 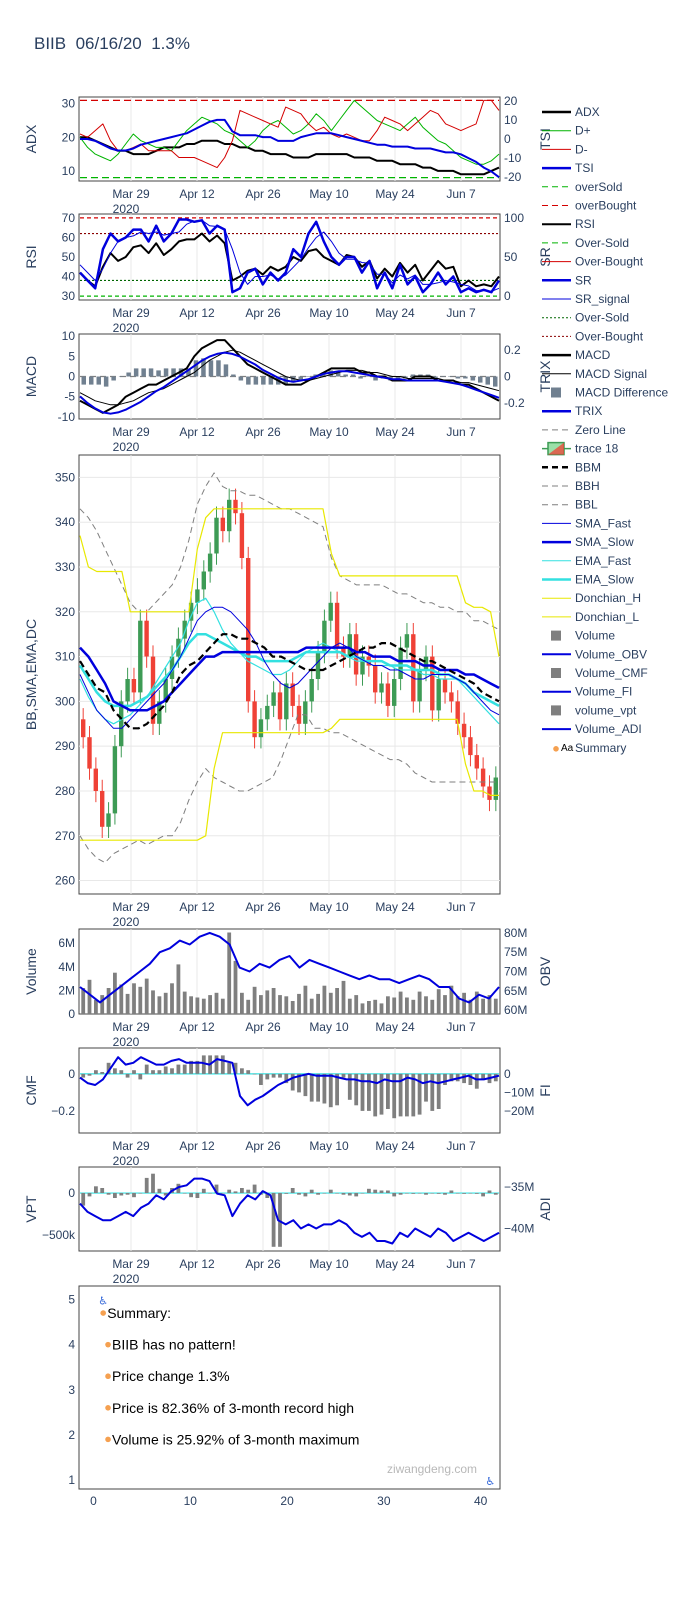 What do you see at coordinates (582, 187) in the screenshot?
I see `legend-item-oversold-4: overSold` at bounding box center [582, 187].